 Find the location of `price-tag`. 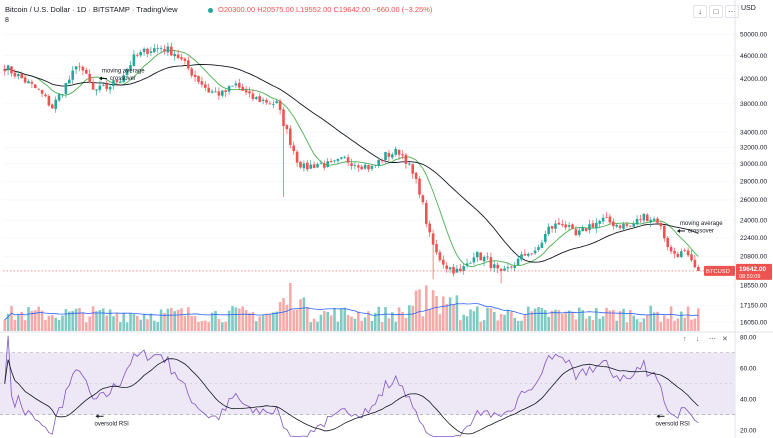

price-tag is located at coordinates (754, 271).